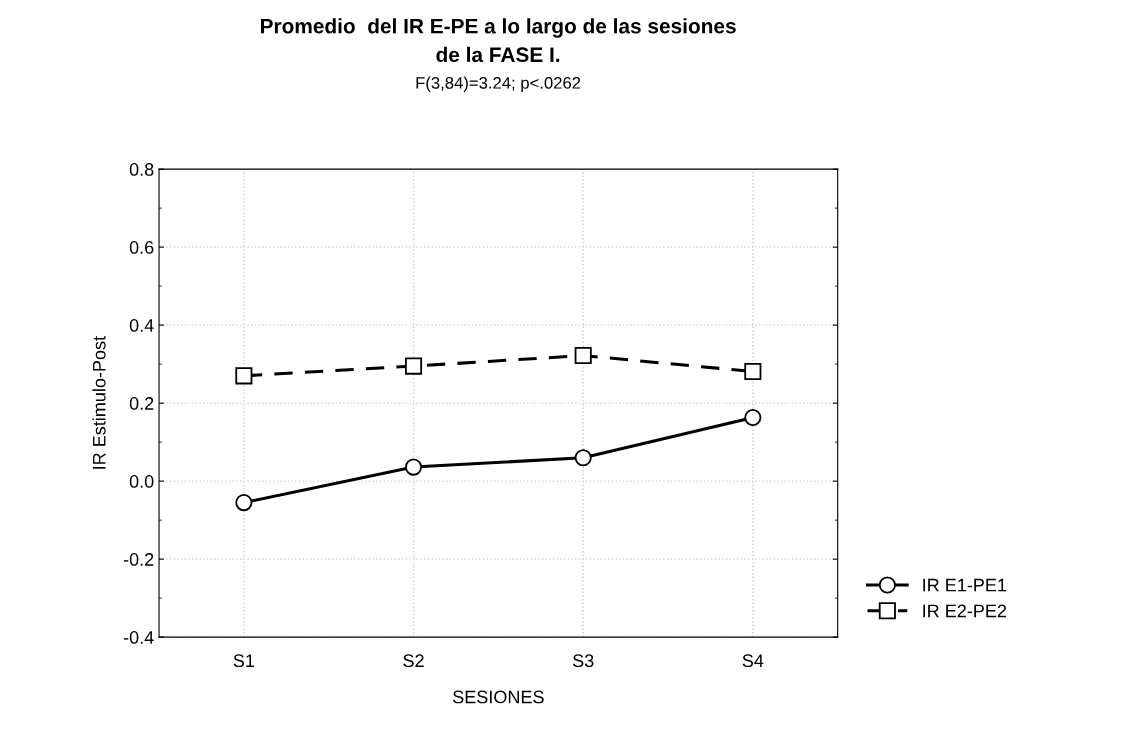  I want to click on y-tick-label: -0.4, so click(138, 637).